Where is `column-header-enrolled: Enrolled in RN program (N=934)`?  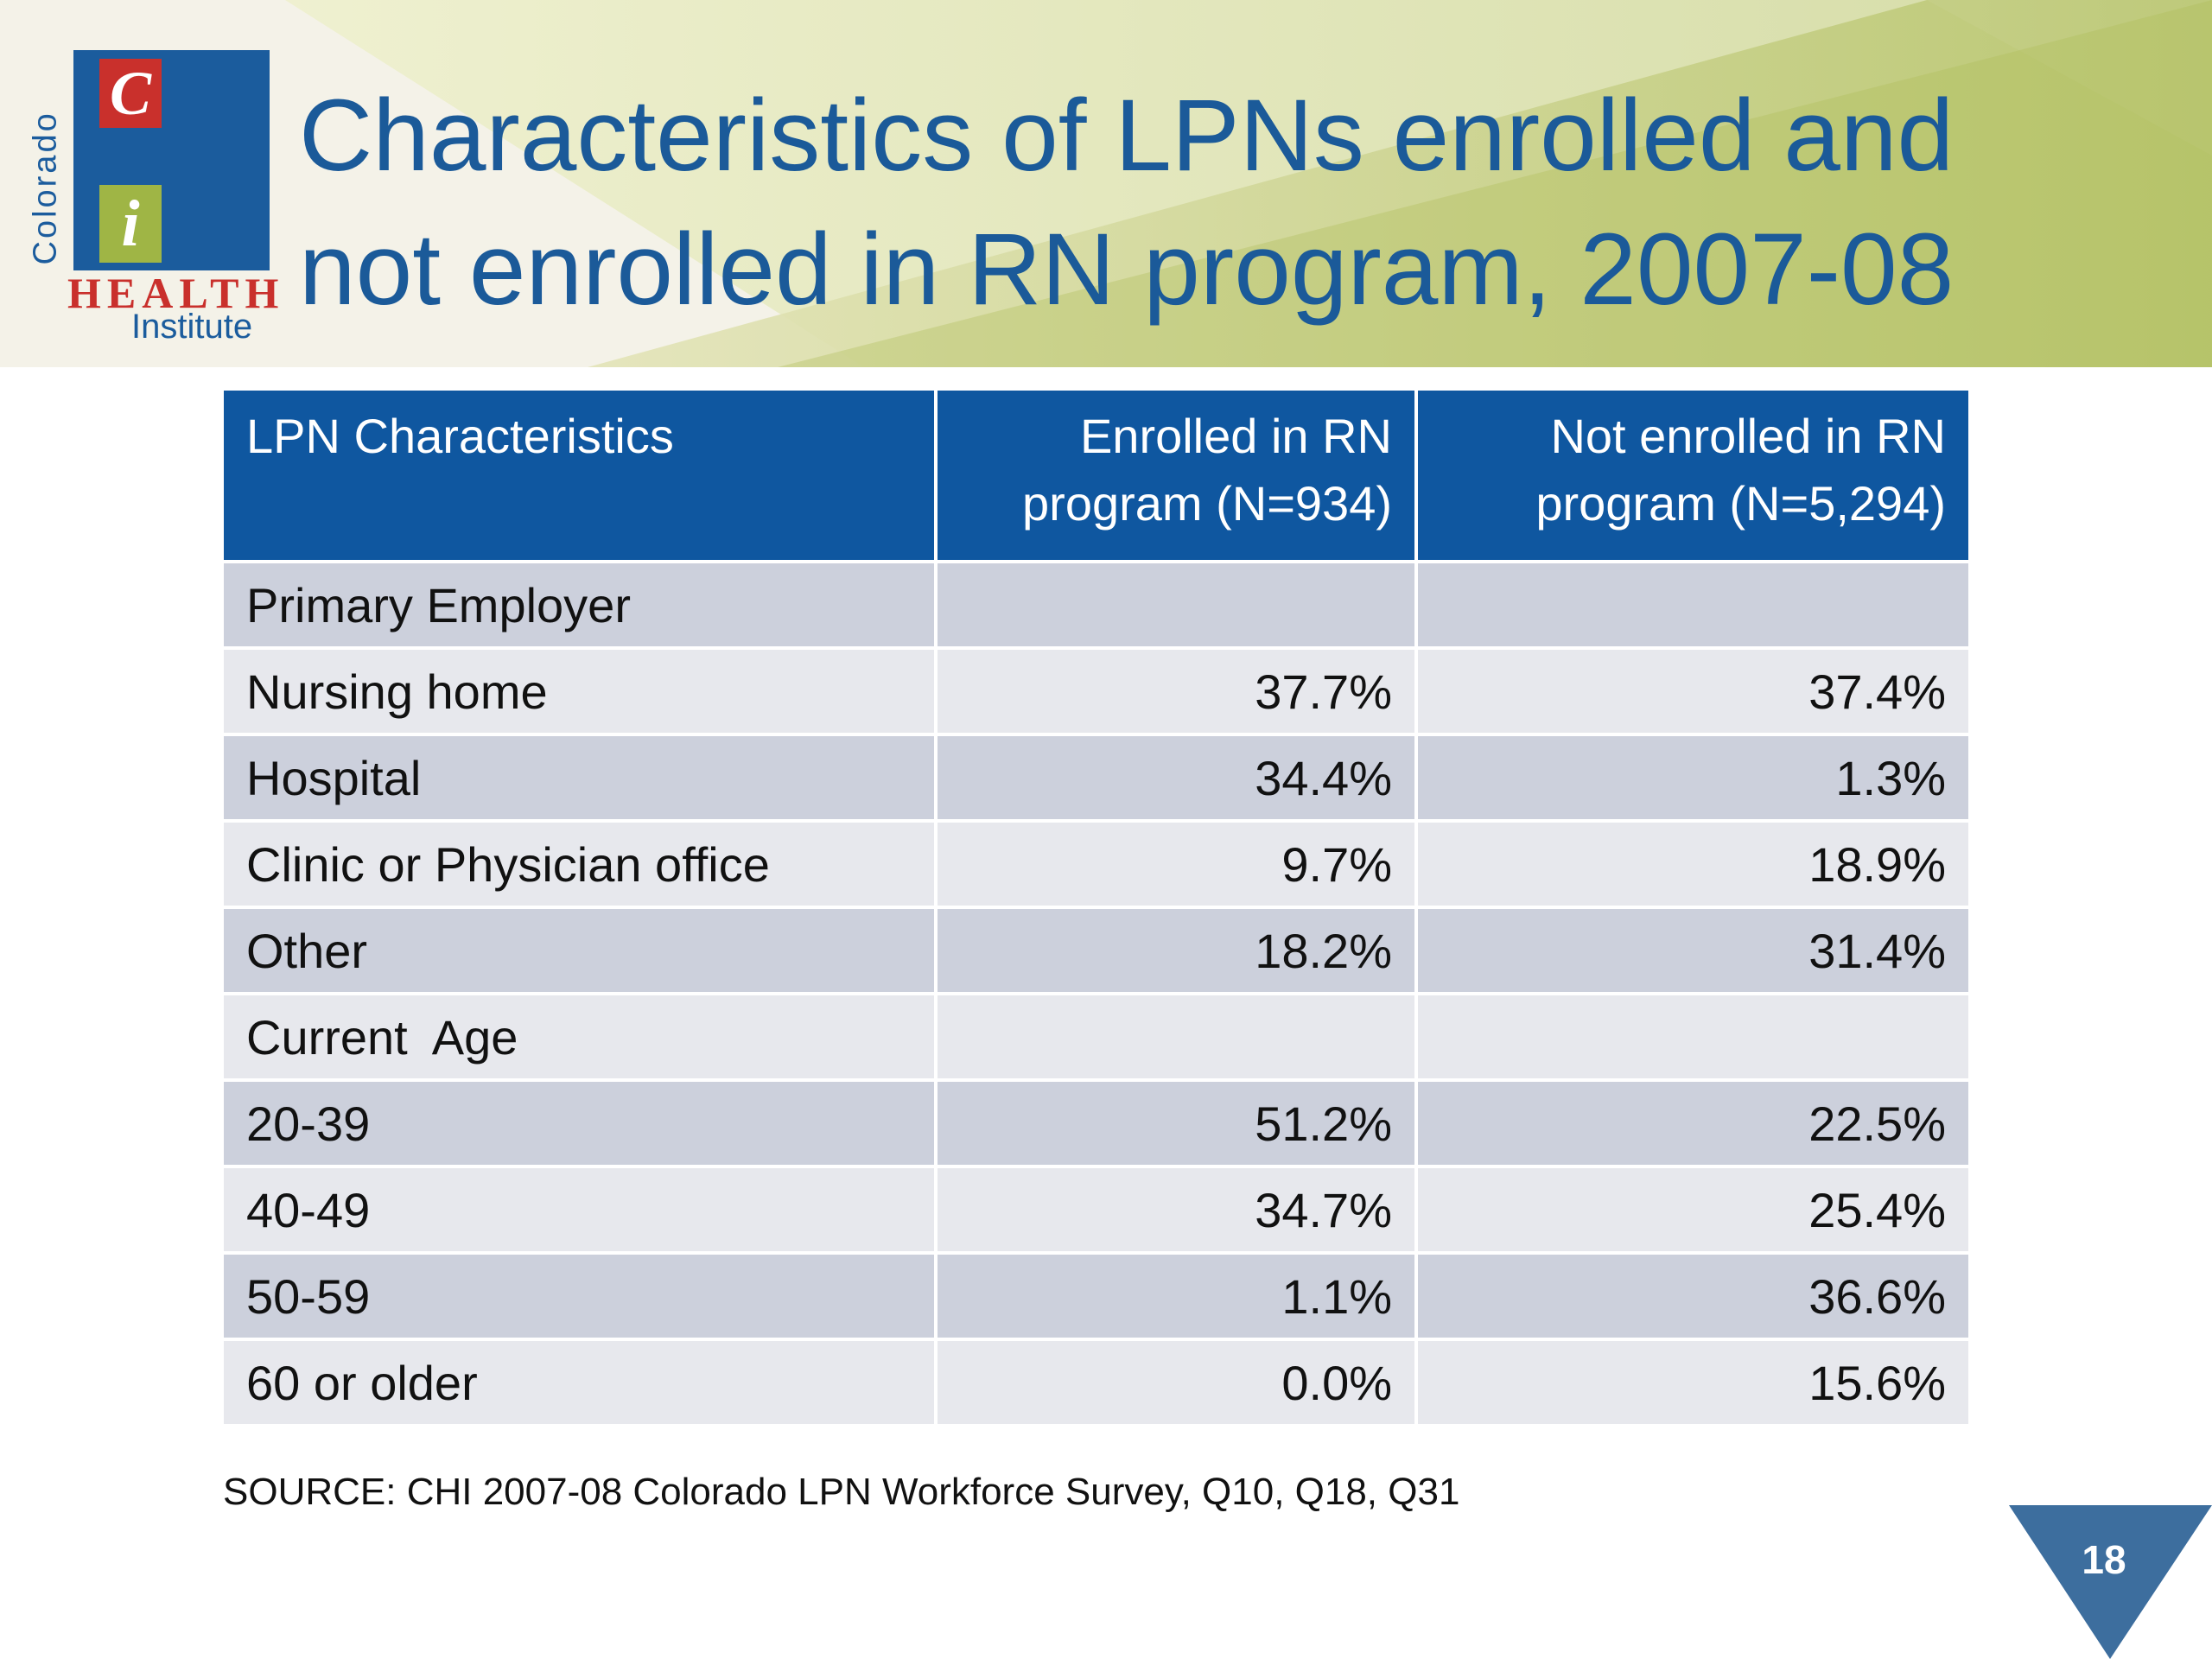
column-header-enrolled: Enrolled in RN program (N=934) is located at coordinates (1176, 475).